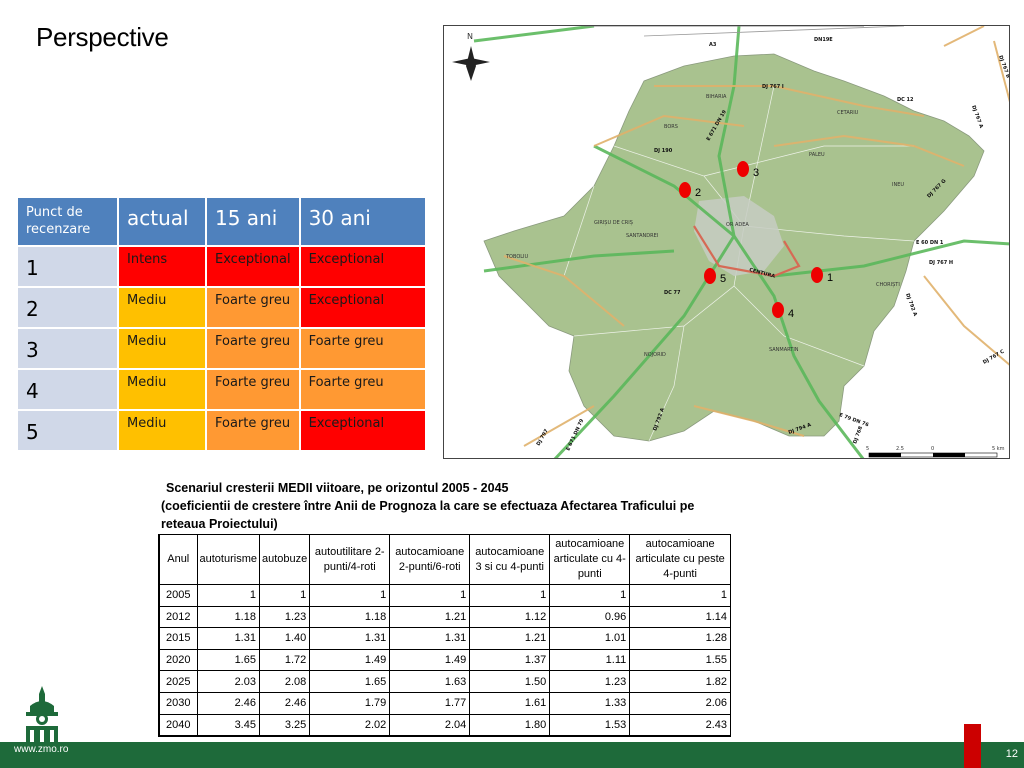 This screenshot has width=1024, height=768. I want to click on col-header: autobuze, so click(284, 559).